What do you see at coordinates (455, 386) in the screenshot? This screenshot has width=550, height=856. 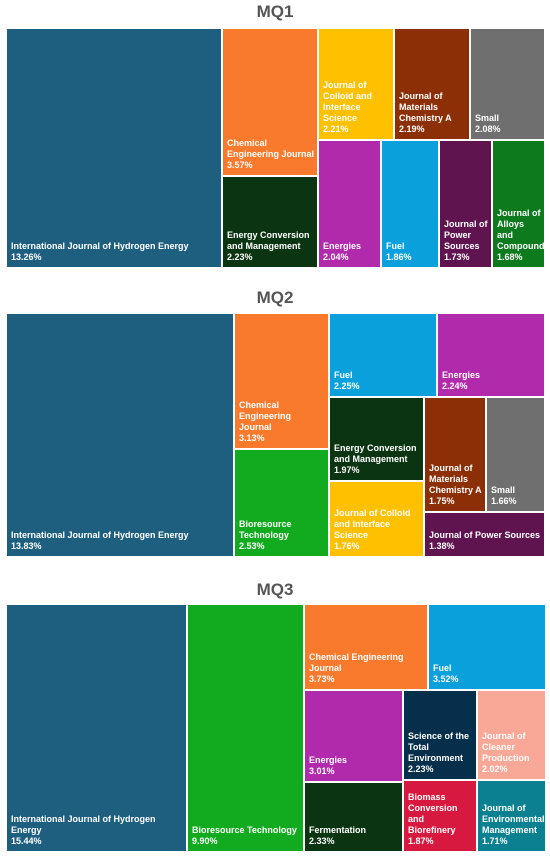 I see `tile-percentage: 2.24%` at bounding box center [455, 386].